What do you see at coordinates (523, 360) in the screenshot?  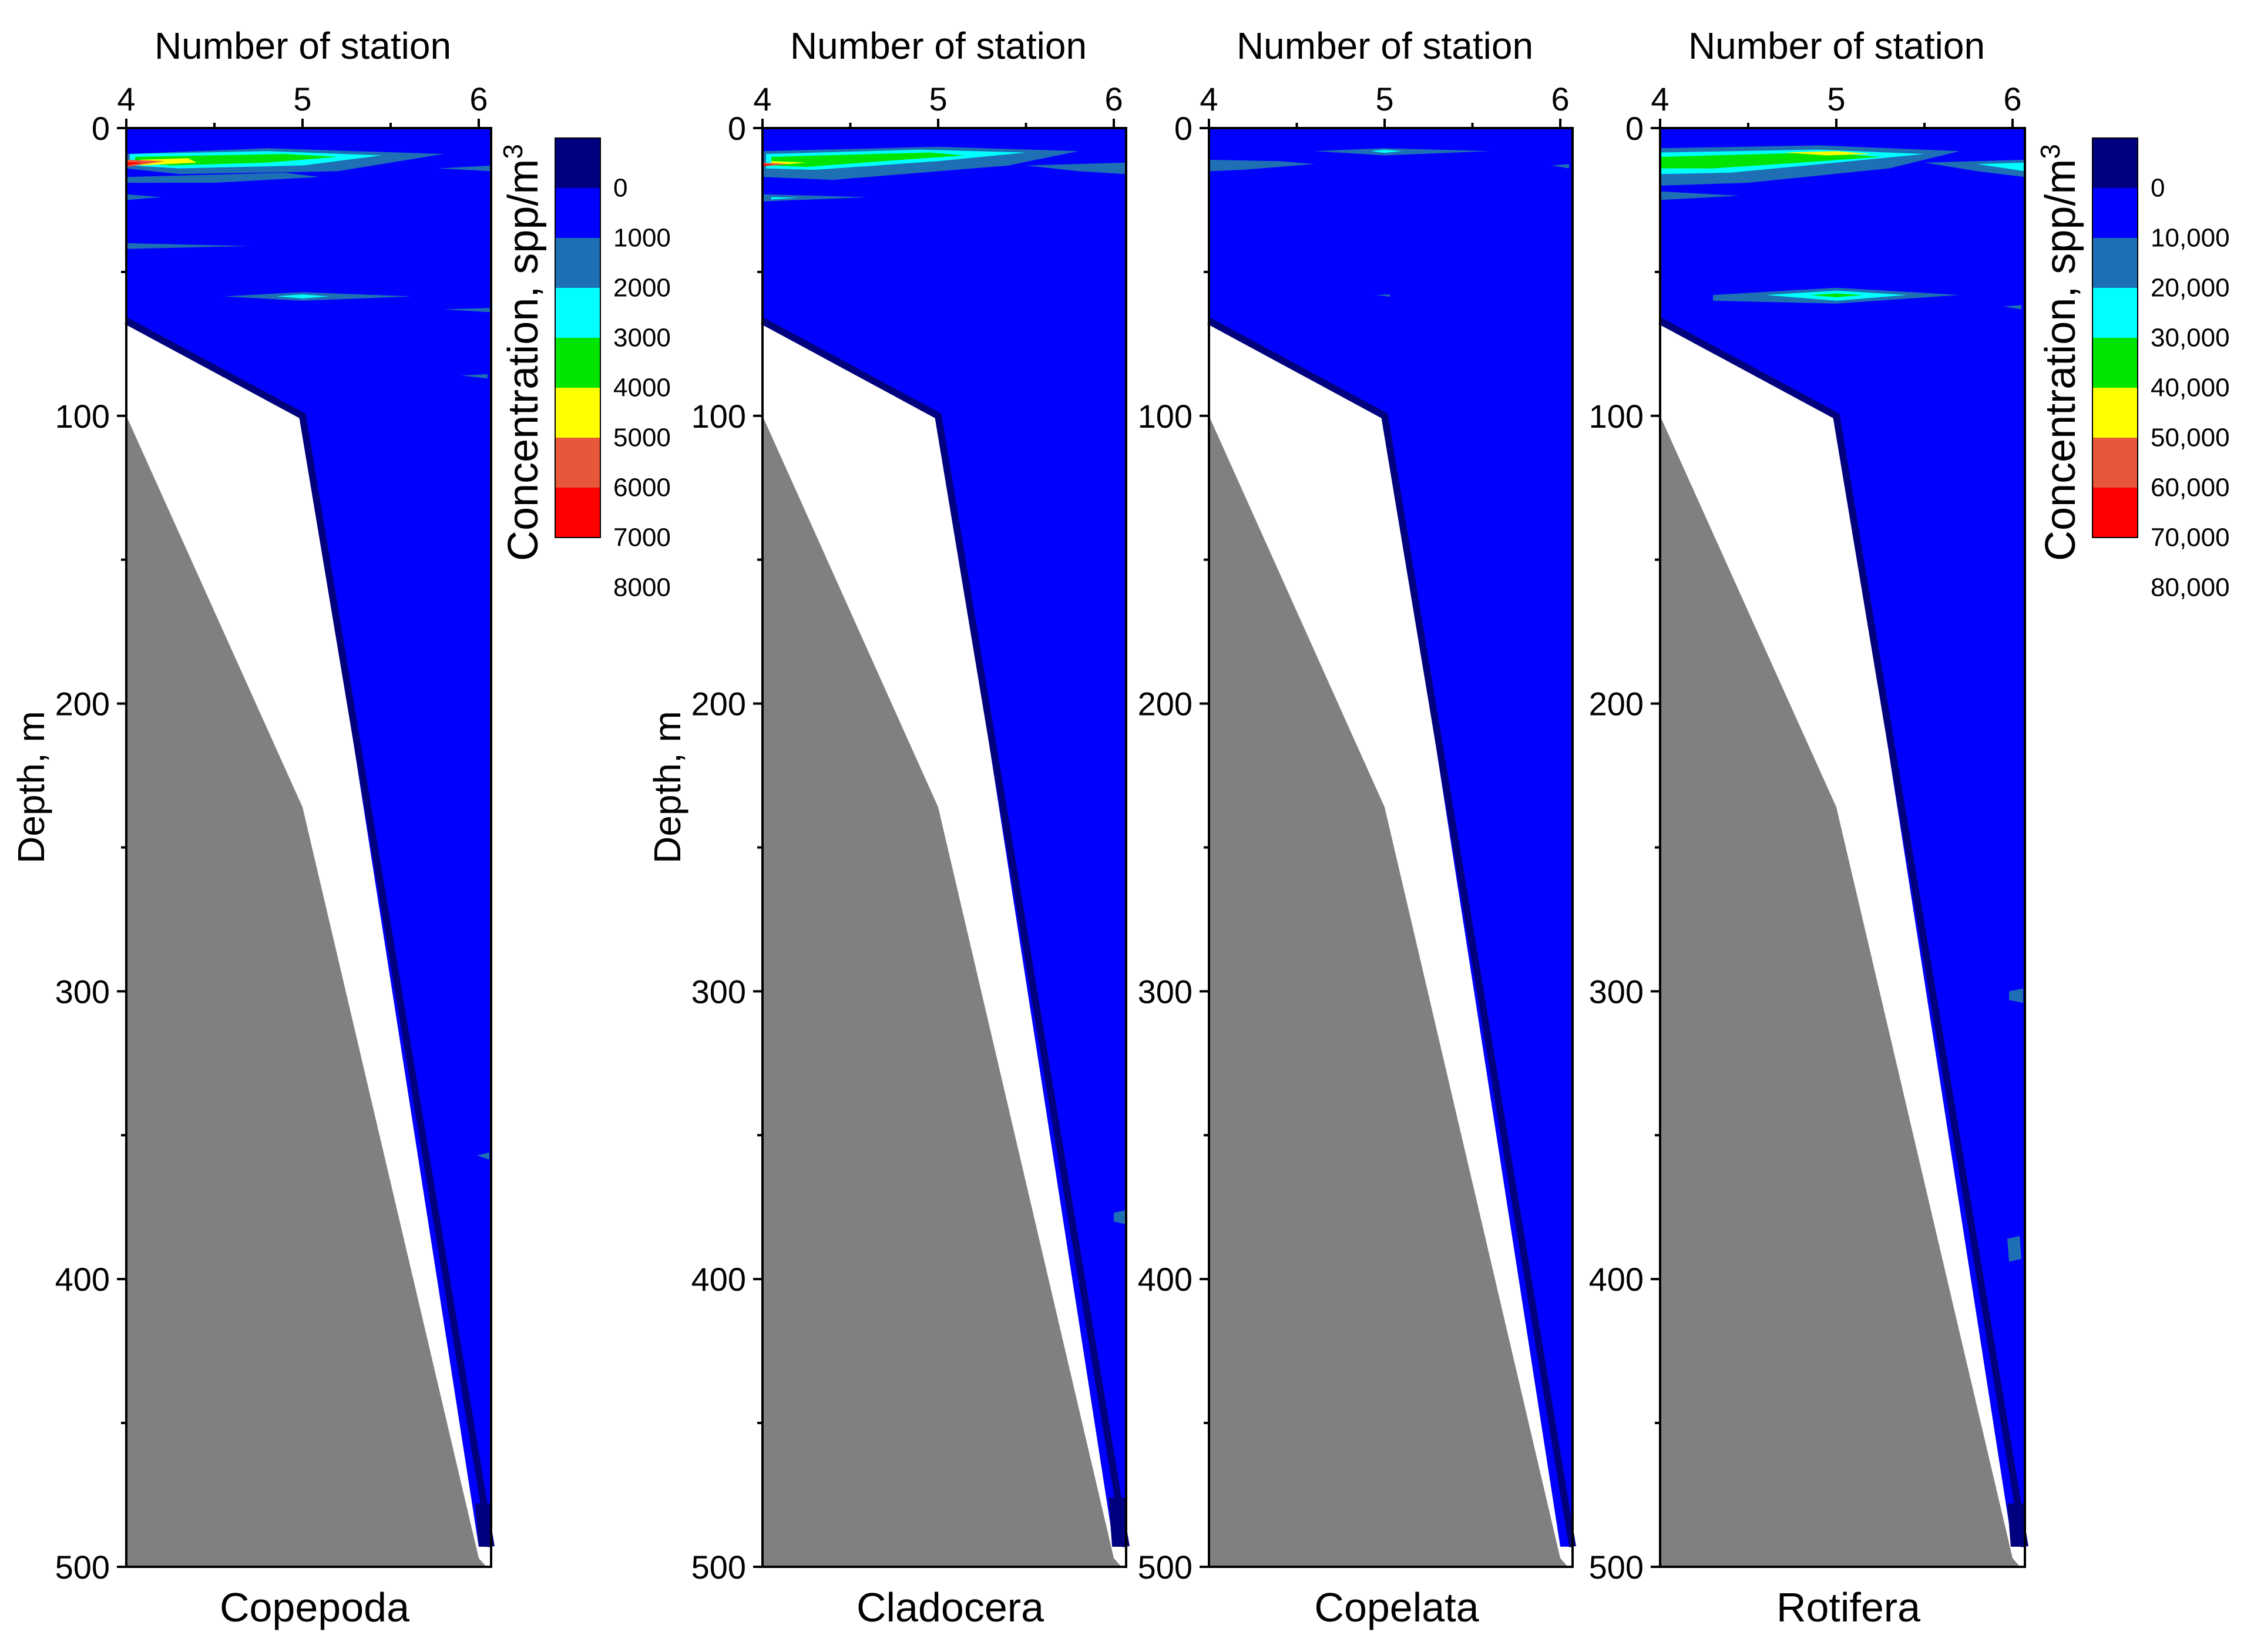 I see `colorbar-title-text: Concentration, spp/m` at bounding box center [523, 360].